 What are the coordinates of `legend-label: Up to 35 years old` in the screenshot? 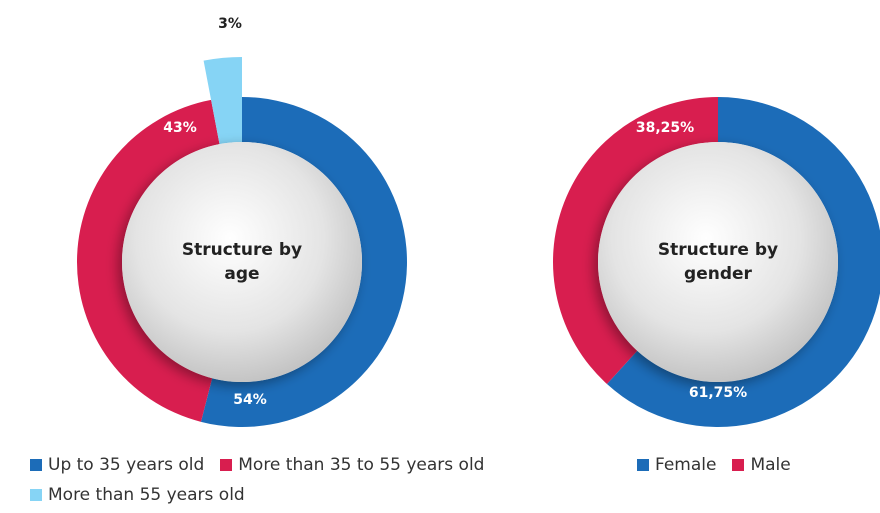 It's located at (126, 465).